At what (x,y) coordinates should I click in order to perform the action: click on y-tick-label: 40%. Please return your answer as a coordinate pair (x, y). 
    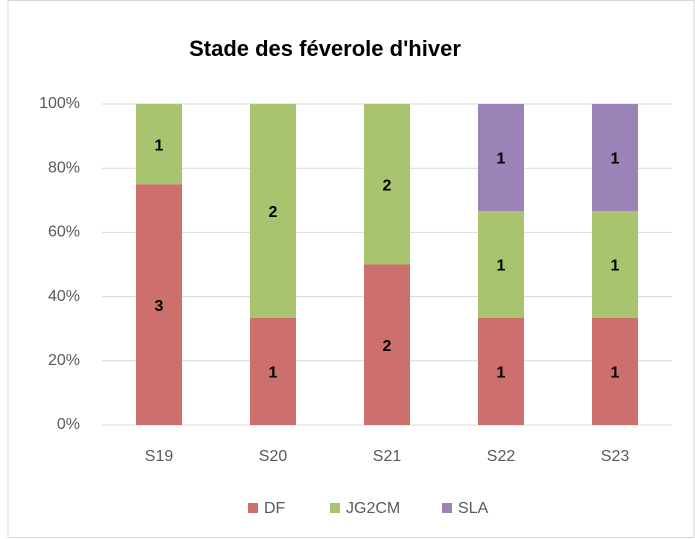
    Looking at the image, I should click on (64, 296).